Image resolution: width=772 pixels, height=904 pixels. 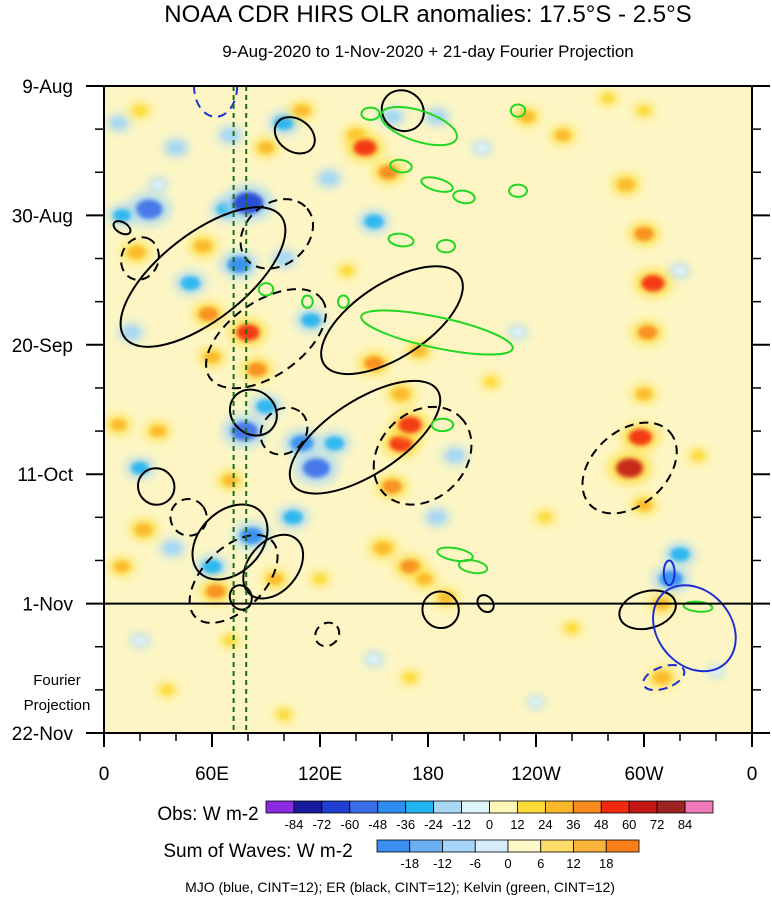 What do you see at coordinates (545, 824) in the screenshot?
I see `obs-legend-level: 24` at bounding box center [545, 824].